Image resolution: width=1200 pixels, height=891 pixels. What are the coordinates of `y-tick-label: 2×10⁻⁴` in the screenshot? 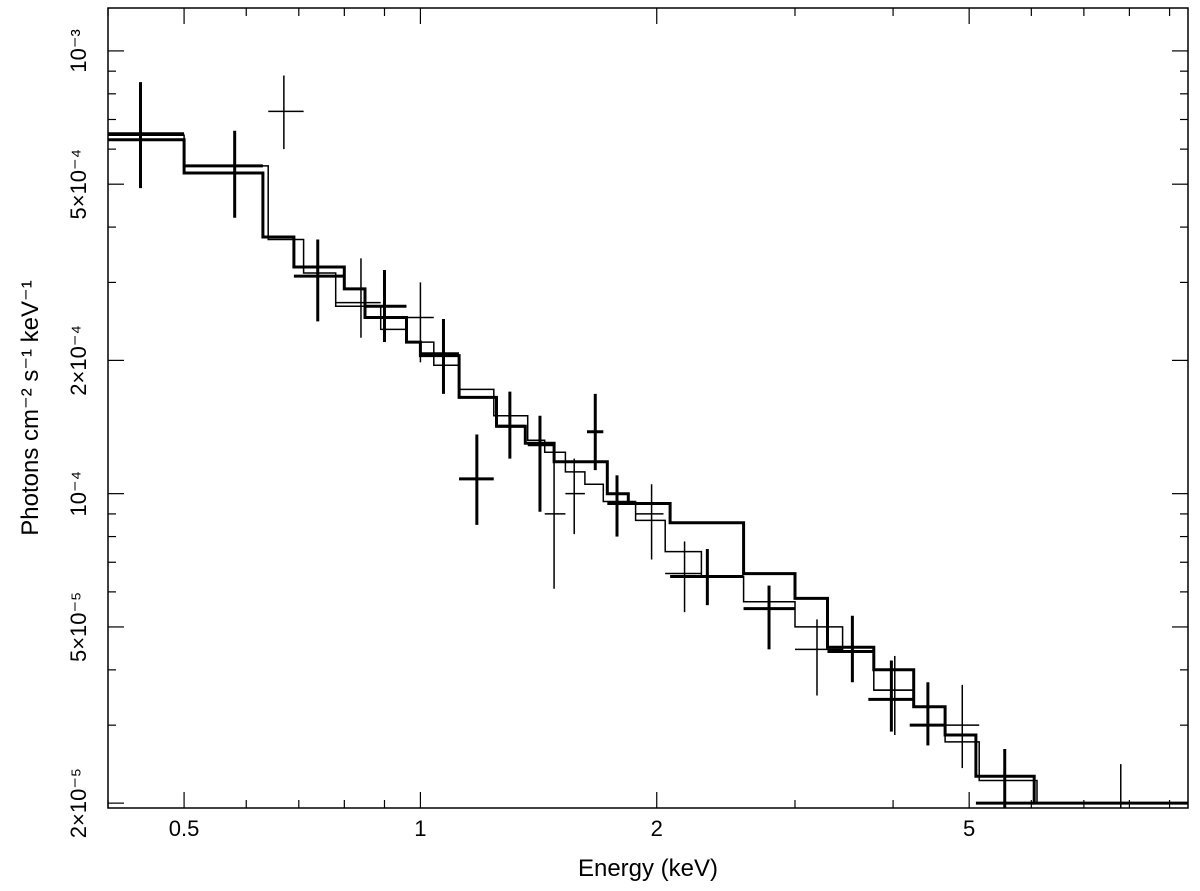 It's located at (78, 360).